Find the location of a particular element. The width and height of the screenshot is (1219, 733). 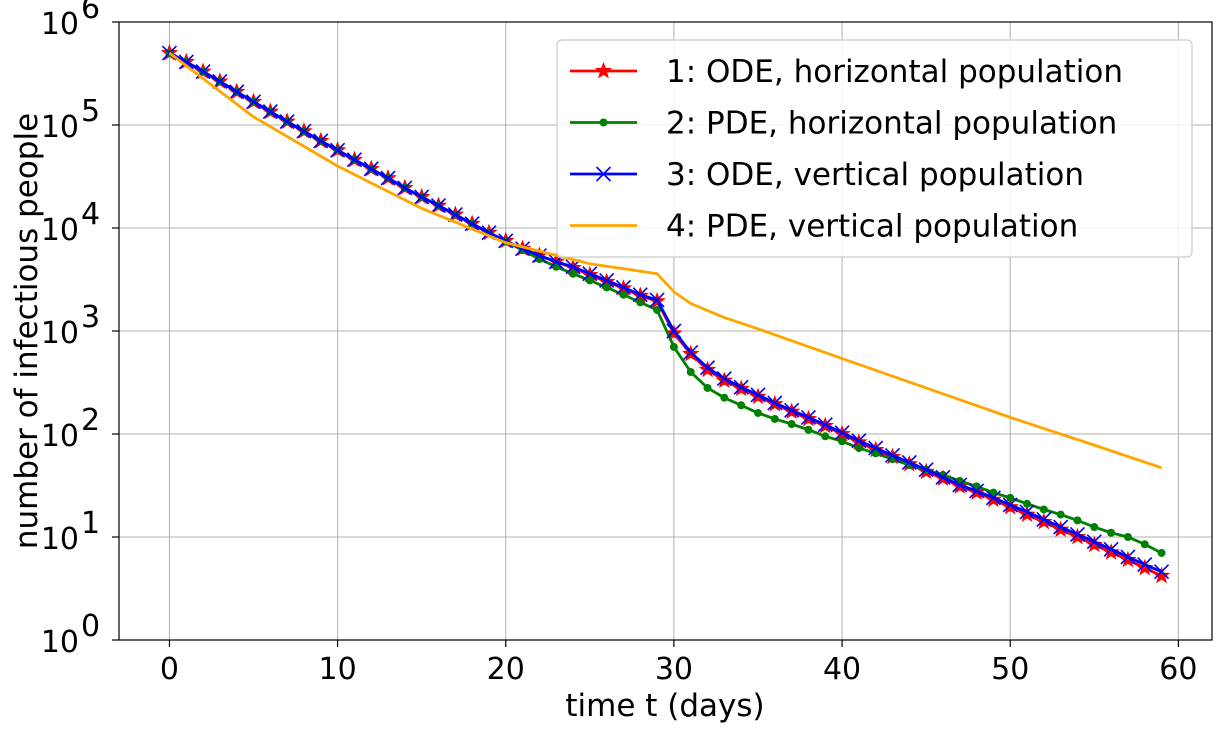

legend-label: 4: PDE, vertical population is located at coordinates (872, 227).